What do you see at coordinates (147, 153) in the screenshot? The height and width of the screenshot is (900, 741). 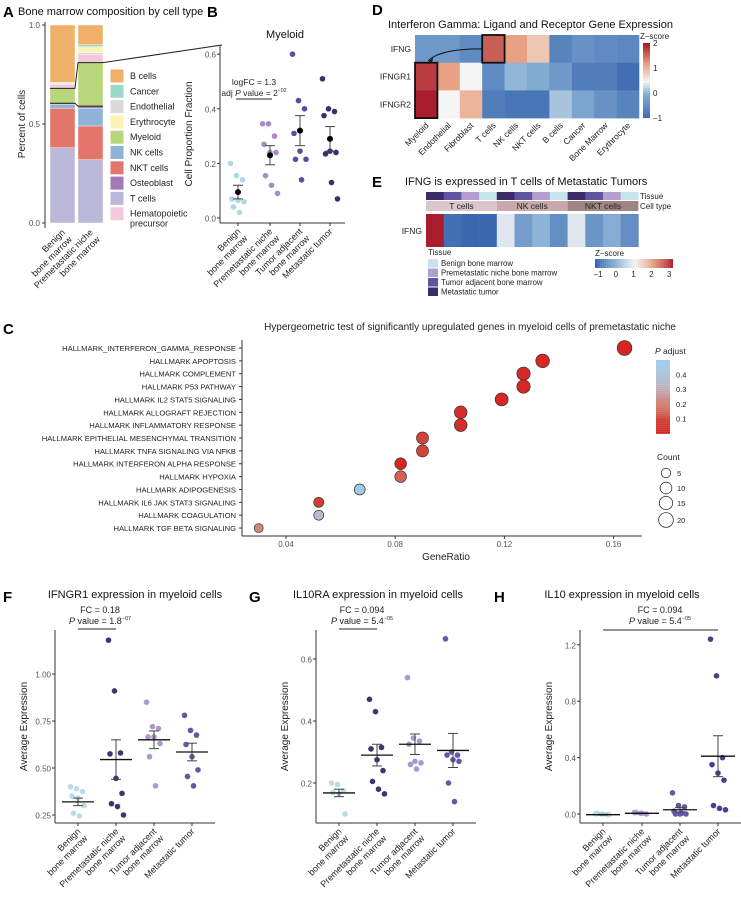 I see `legend-label: NK cells` at bounding box center [147, 153].